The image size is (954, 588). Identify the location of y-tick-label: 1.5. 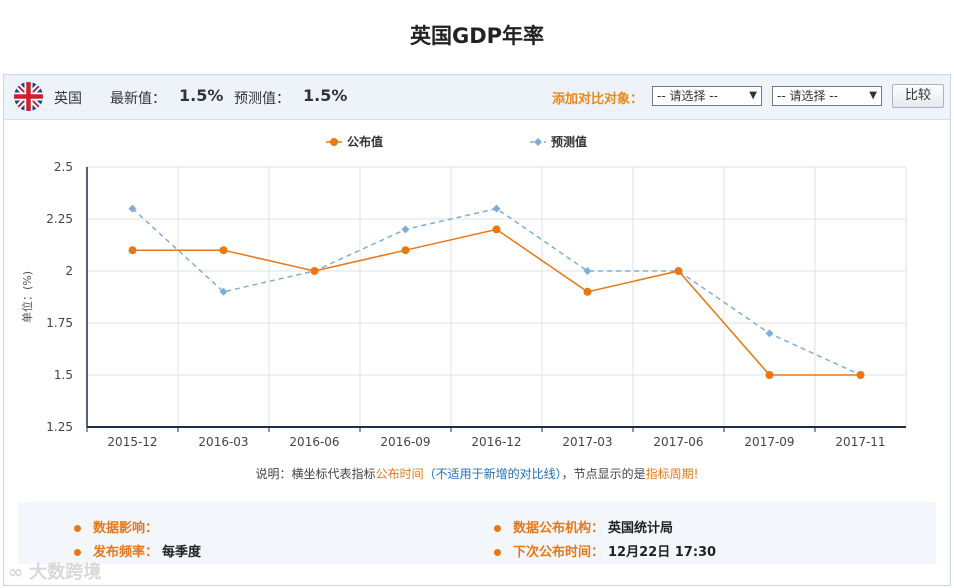
(63, 375).